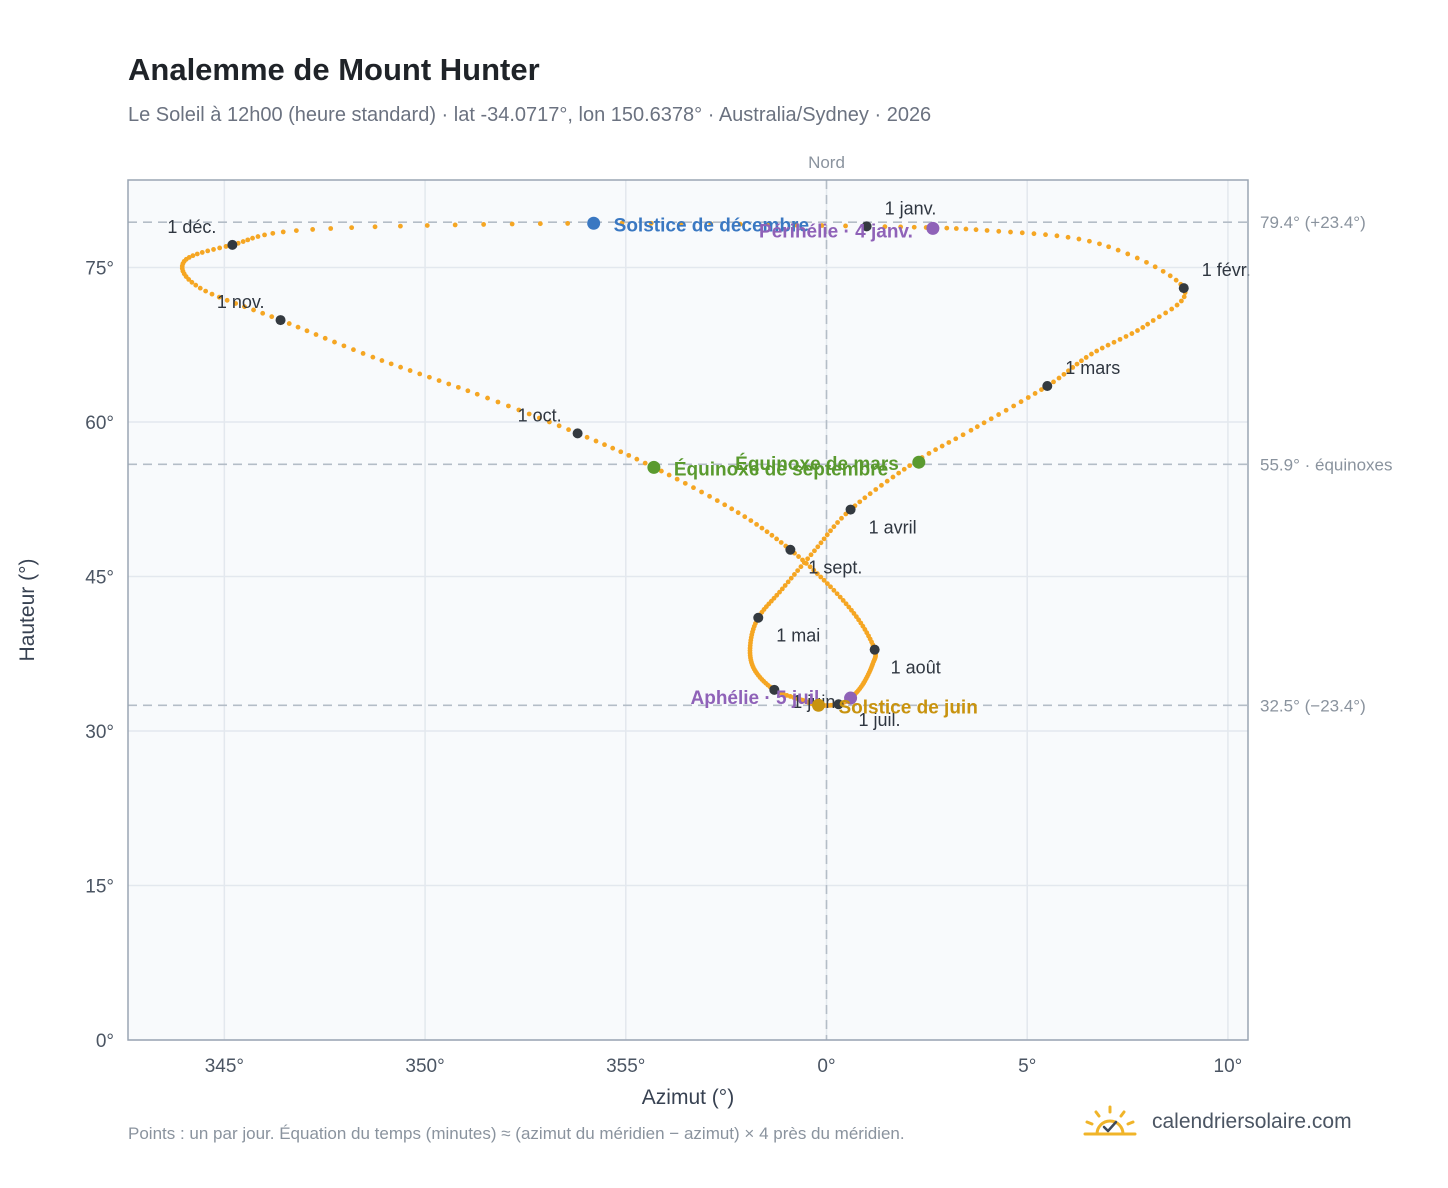 The height and width of the screenshot is (1188, 1448). Describe the element at coordinates (758, 698) in the screenshot. I see `event-label: Aphélie · 5 juil.` at that location.